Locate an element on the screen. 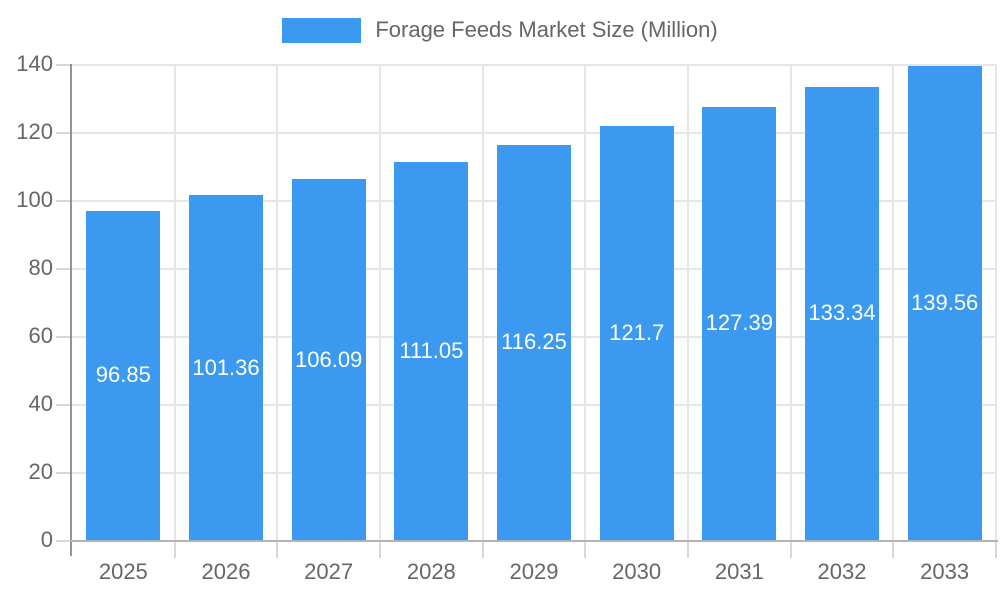  bar-value-label: 116.25 is located at coordinates (534, 342).